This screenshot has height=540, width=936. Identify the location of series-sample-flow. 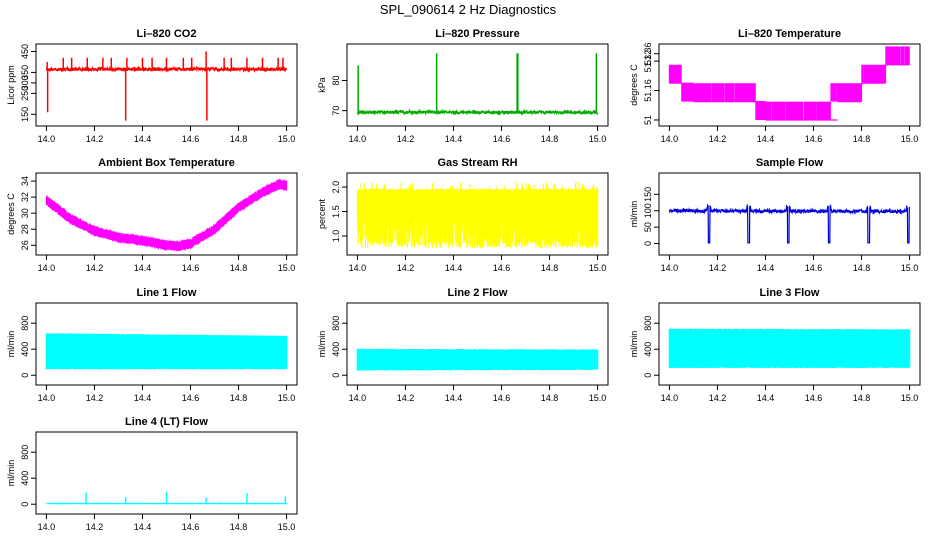
(789, 223).